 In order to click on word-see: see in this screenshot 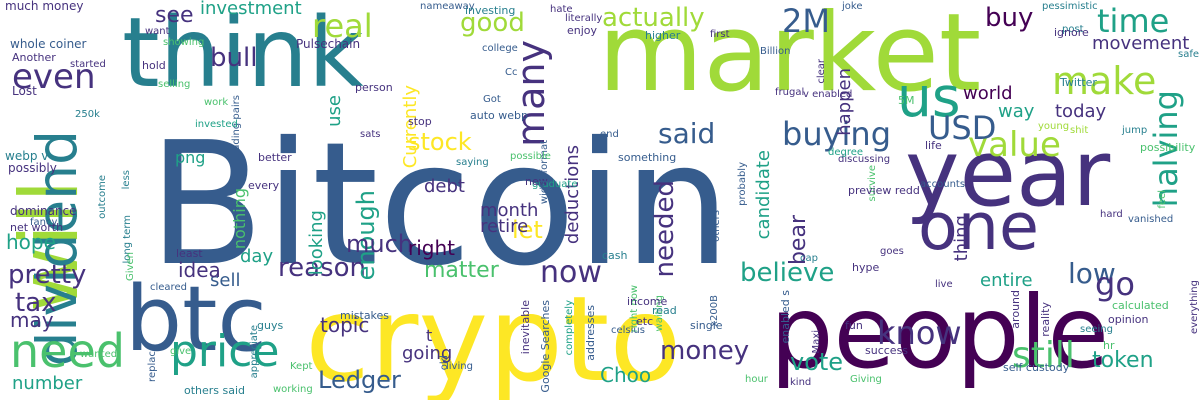, I will do `click(174, 15)`.